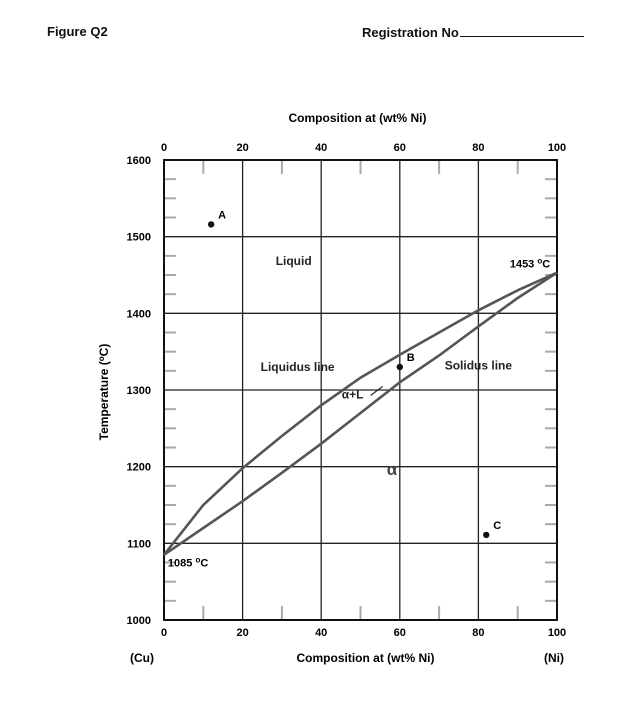 The height and width of the screenshot is (718, 643). What do you see at coordinates (478, 633) in the screenshot?
I see `x-bottom-tick-label: 80` at bounding box center [478, 633].